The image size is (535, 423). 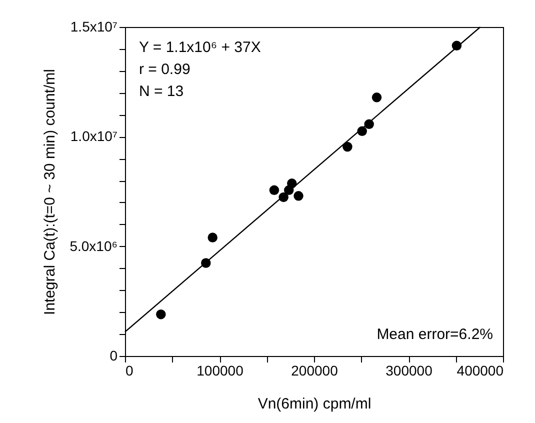 What do you see at coordinates (94, 136) in the screenshot?
I see `y-tick-label: 1.0x10⁷` at bounding box center [94, 136].